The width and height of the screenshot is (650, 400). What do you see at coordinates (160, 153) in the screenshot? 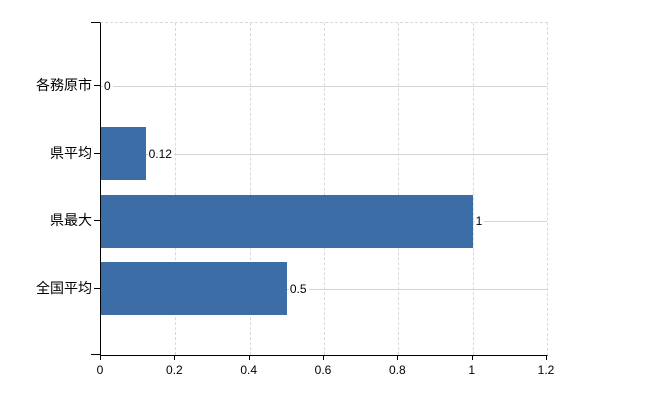
I see `bar-value-label: 0.12` at bounding box center [160, 153].